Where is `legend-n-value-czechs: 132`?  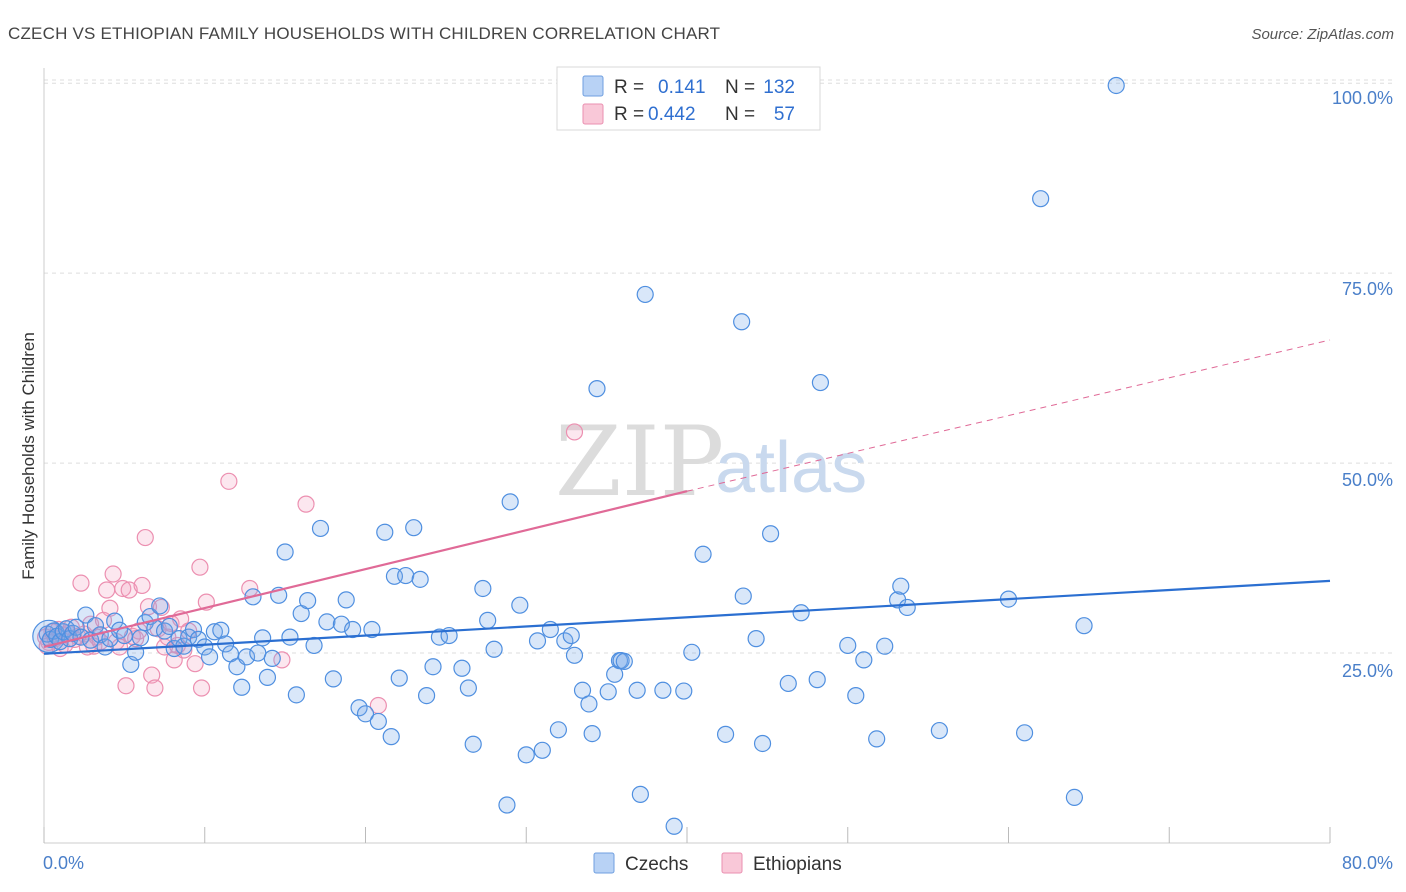 legend-n-value-czechs: 132 is located at coordinates (779, 87).